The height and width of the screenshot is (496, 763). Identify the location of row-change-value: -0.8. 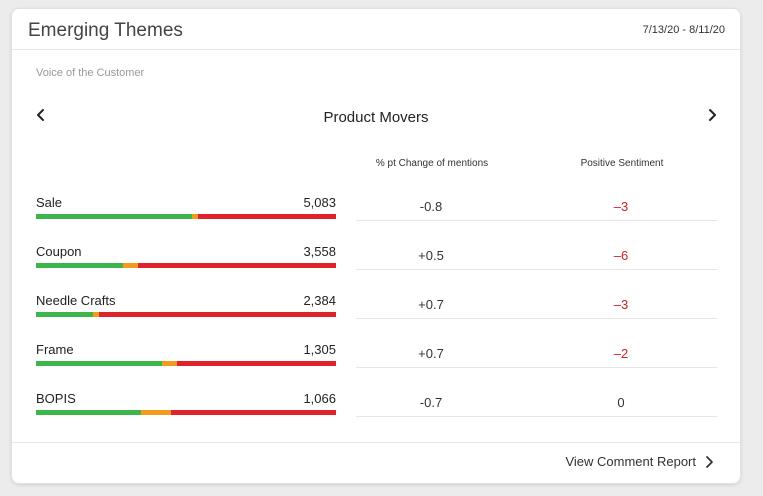
(431, 206).